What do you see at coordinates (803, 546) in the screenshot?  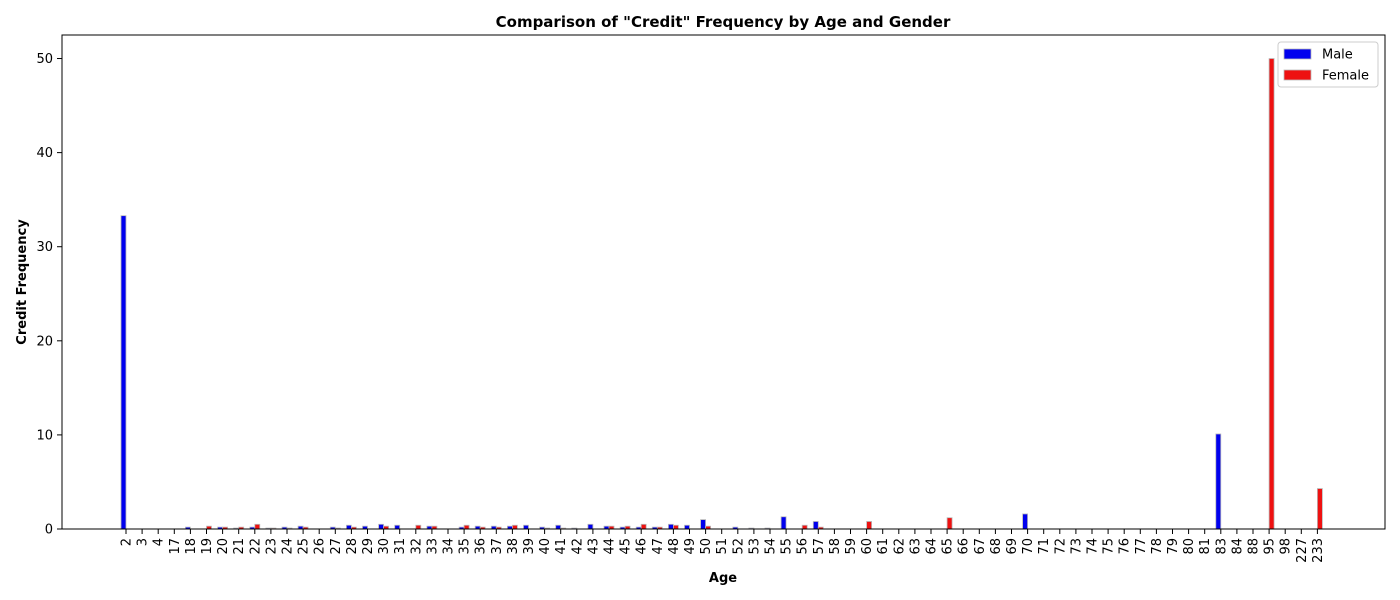 I see `x-tick-label: 56` at bounding box center [803, 546].